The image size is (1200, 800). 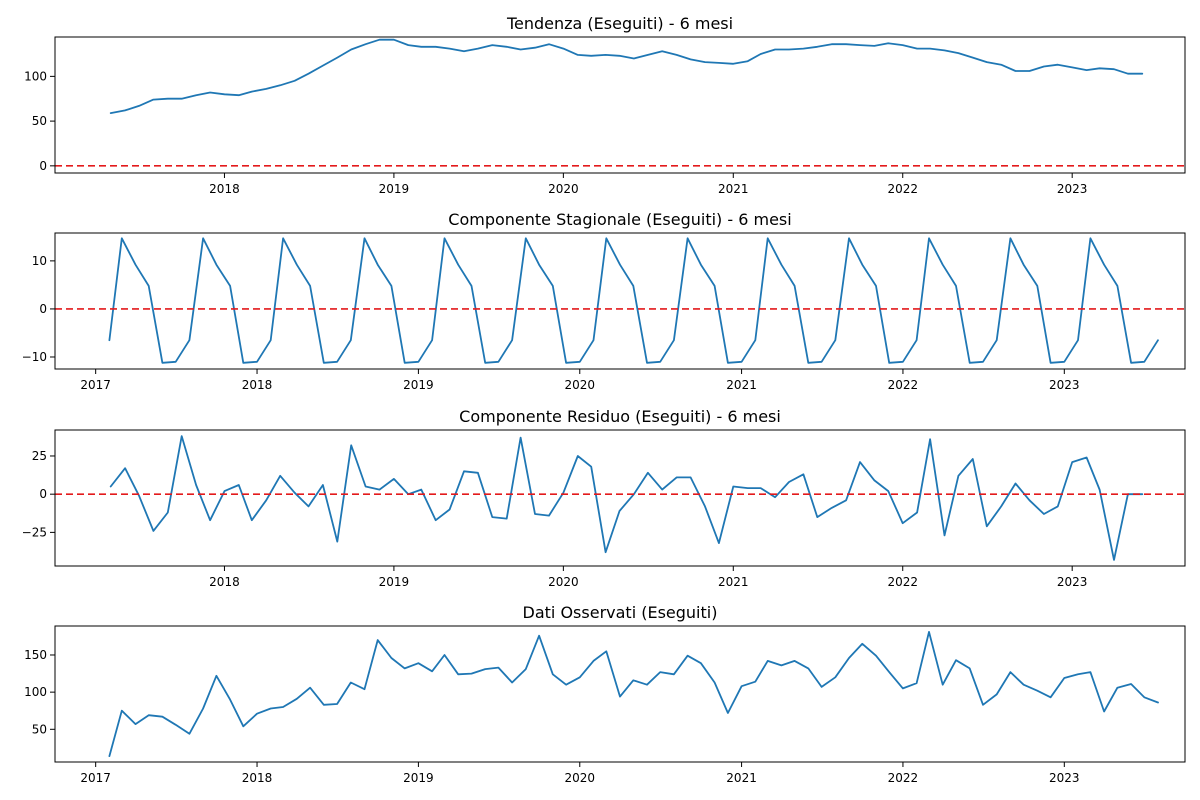 What do you see at coordinates (43, 166) in the screenshot?
I see `trend-y-tick-label: 0` at bounding box center [43, 166].